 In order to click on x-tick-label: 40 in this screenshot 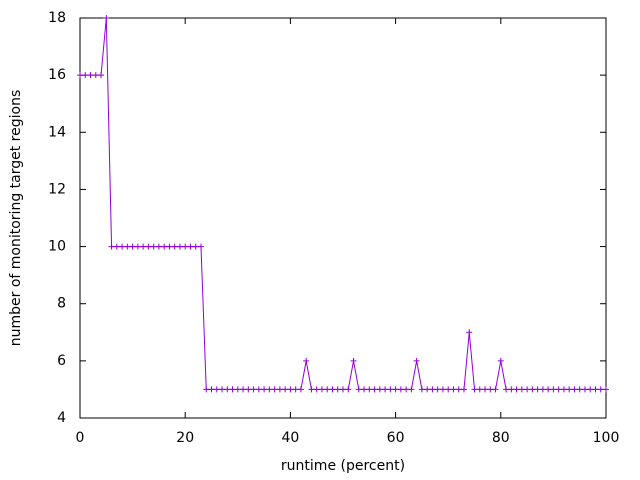, I will do `click(290, 438)`.